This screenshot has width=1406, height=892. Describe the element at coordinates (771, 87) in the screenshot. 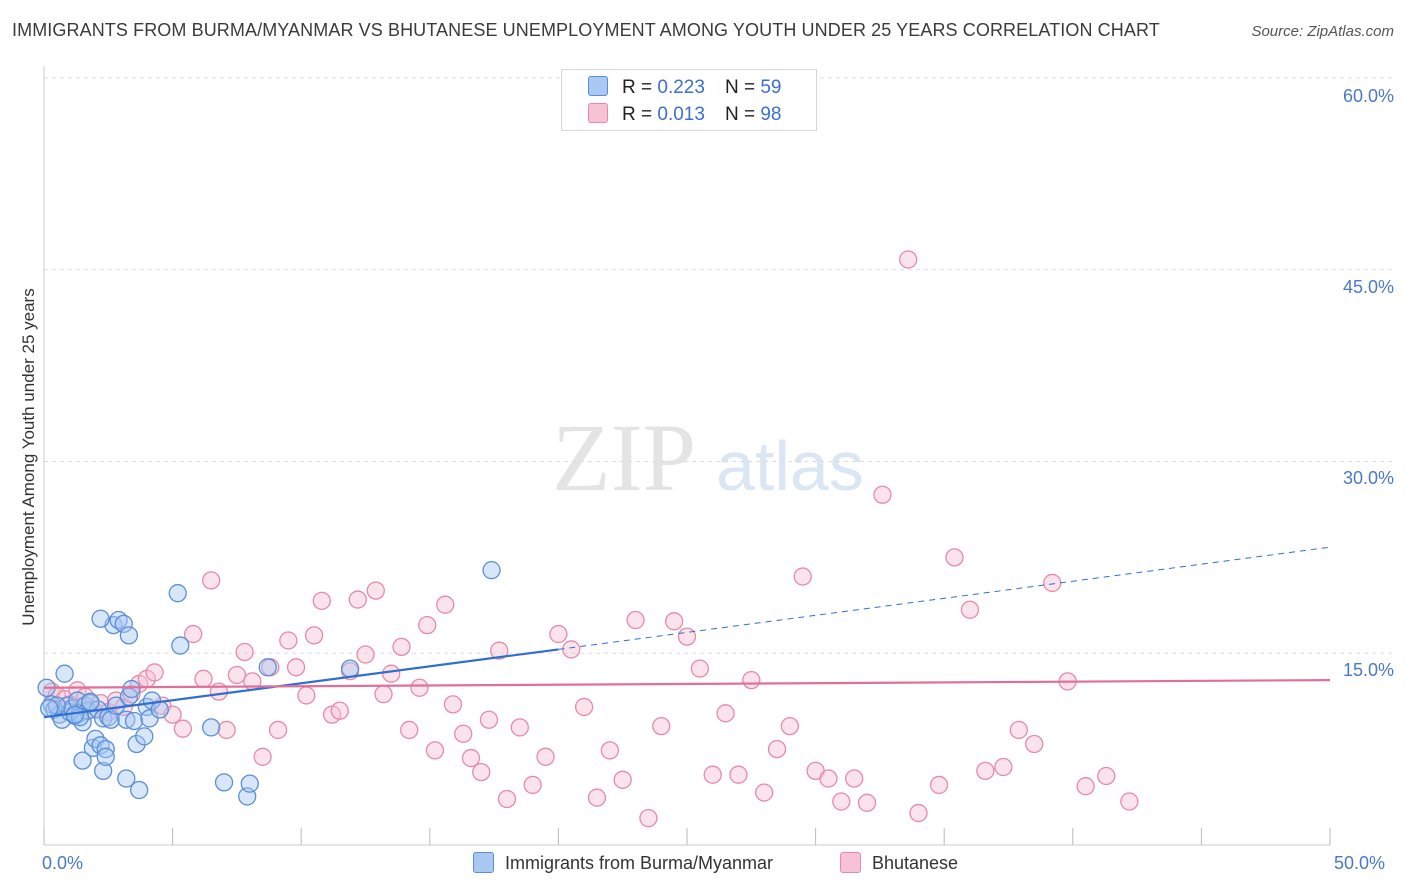

I see `legend-n-value-burma: 59` at that location.